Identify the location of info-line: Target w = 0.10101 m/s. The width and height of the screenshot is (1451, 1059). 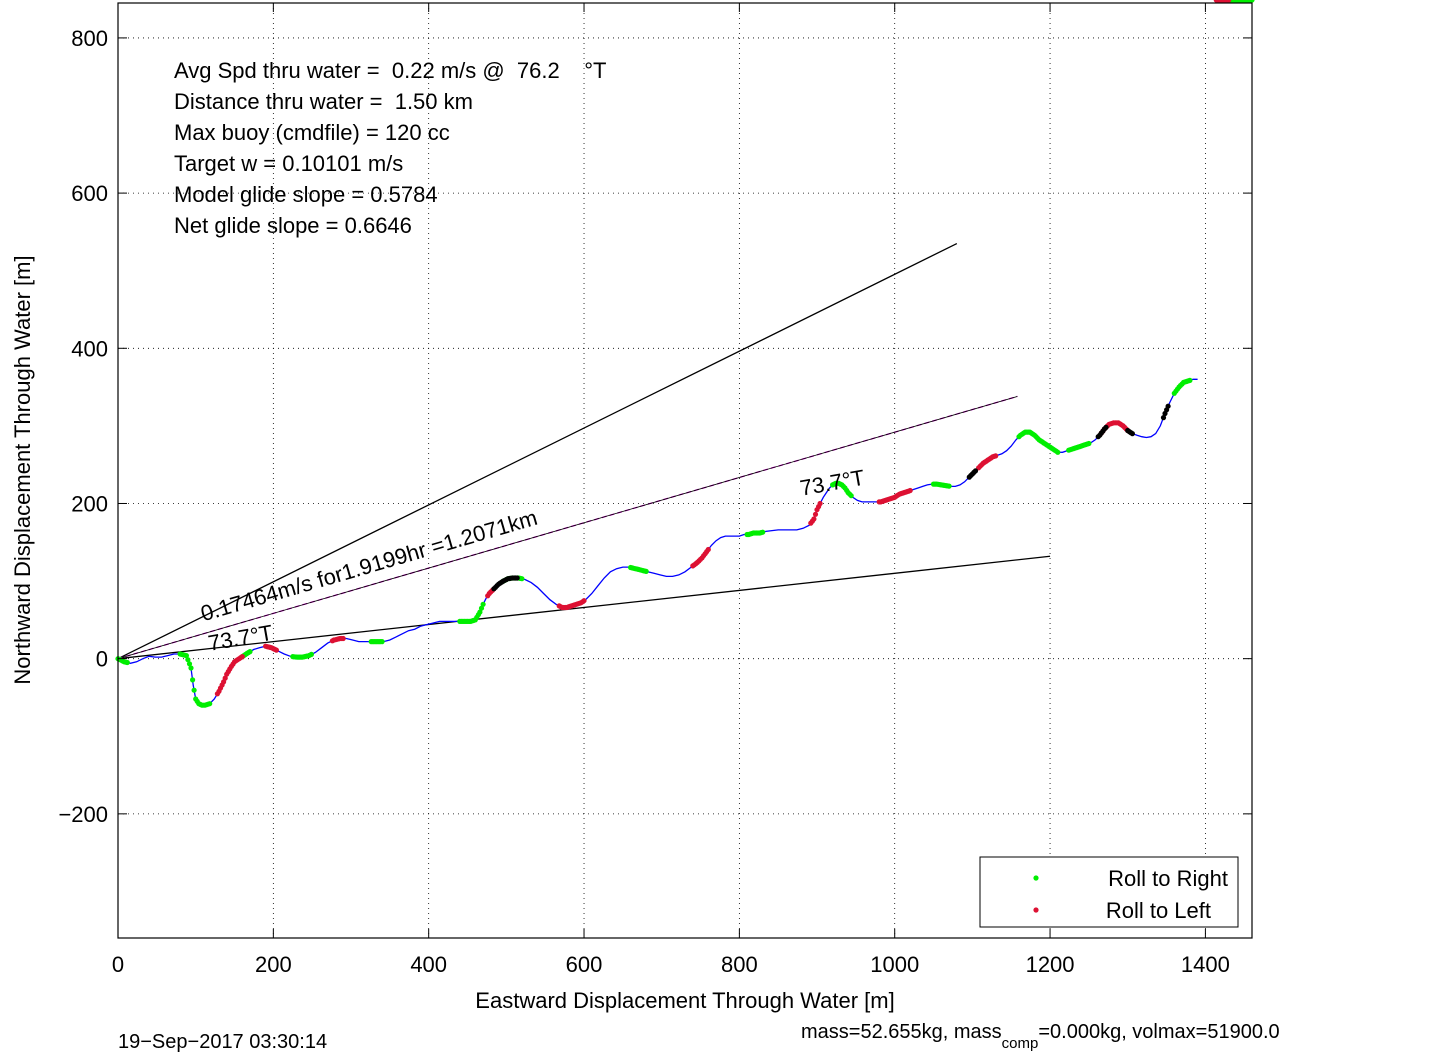
(288, 163).